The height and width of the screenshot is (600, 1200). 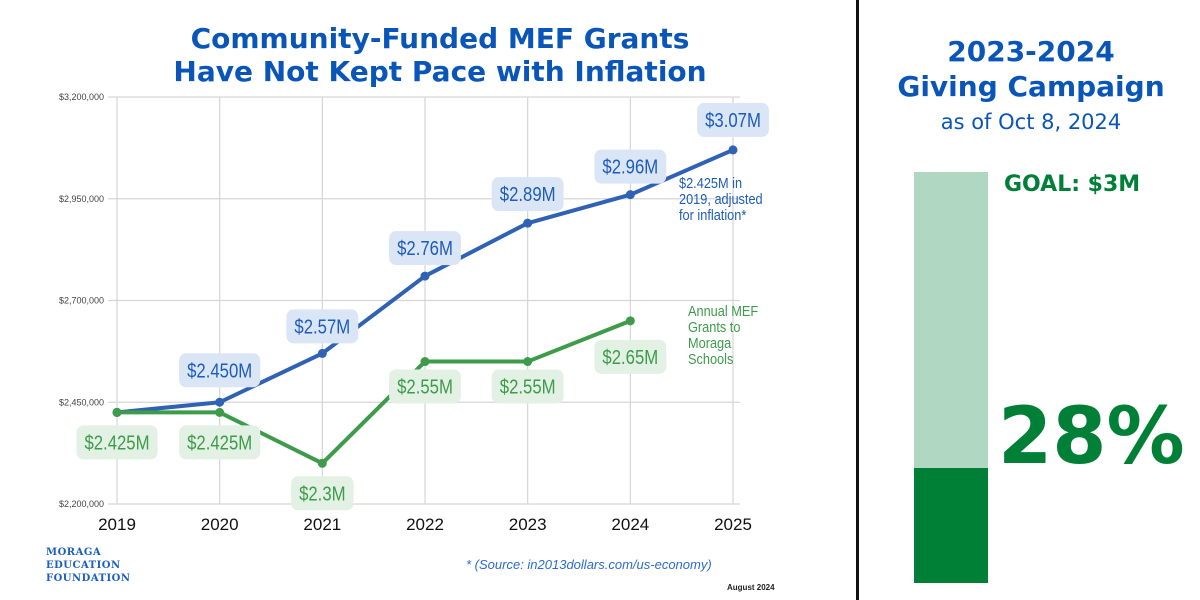 I want to click on y-tick-label: $2,700,000, so click(x=81, y=301).